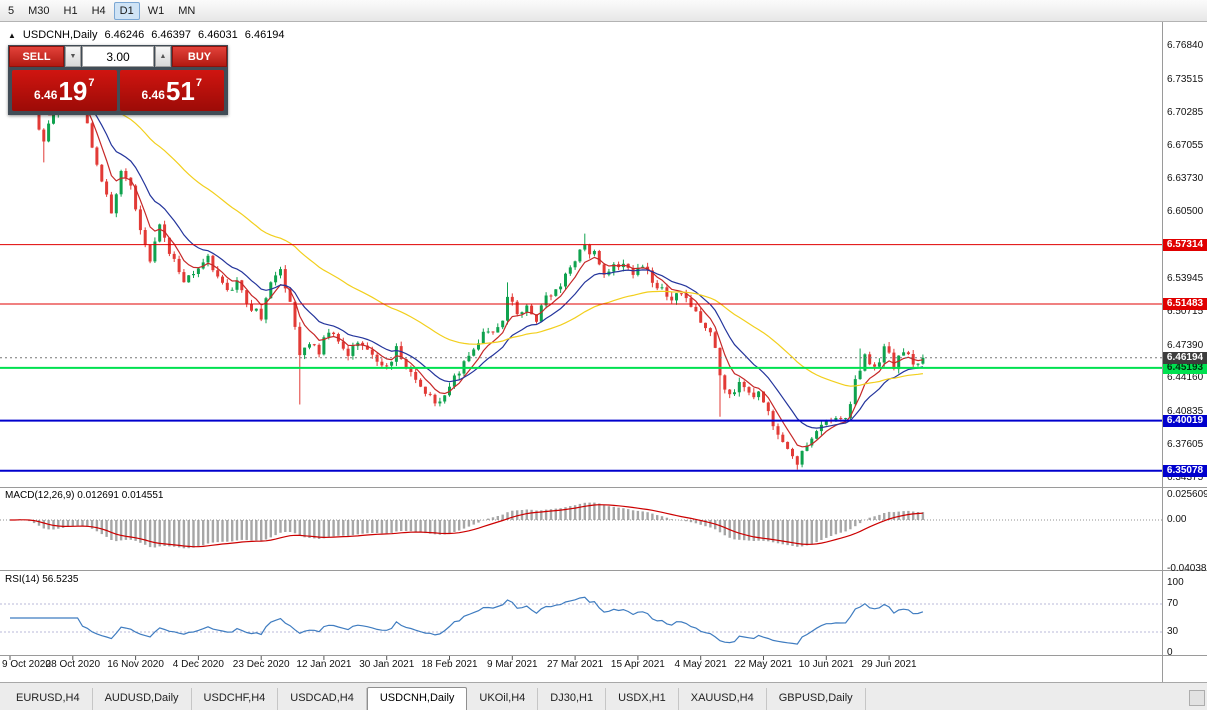 The image size is (1207, 710). I want to click on sell-price-big: 19, so click(73, 90).